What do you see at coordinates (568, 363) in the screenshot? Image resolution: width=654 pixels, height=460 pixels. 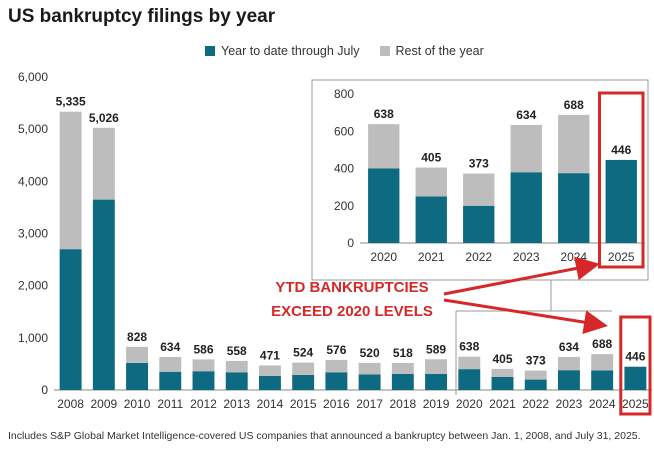 I see `main-bar-rest-2023` at bounding box center [568, 363].